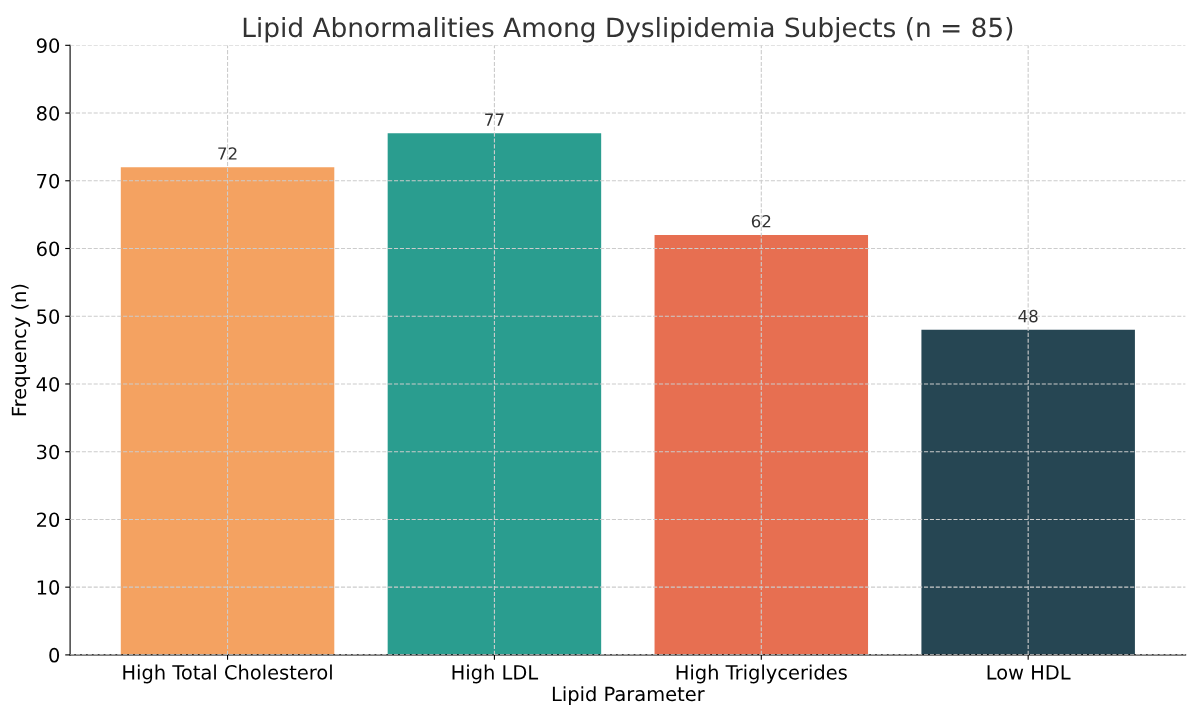 The height and width of the screenshot is (708, 1188). I want to click on x-tick-label: High LDL, so click(495, 674).